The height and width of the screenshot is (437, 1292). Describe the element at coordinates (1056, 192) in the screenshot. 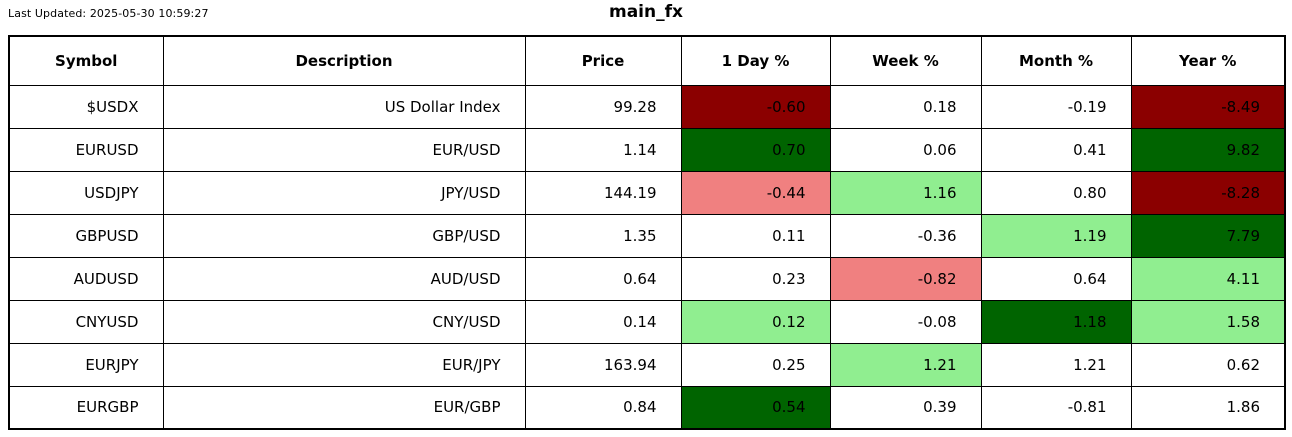

I see `month-pct-cell: 0.80` at that location.